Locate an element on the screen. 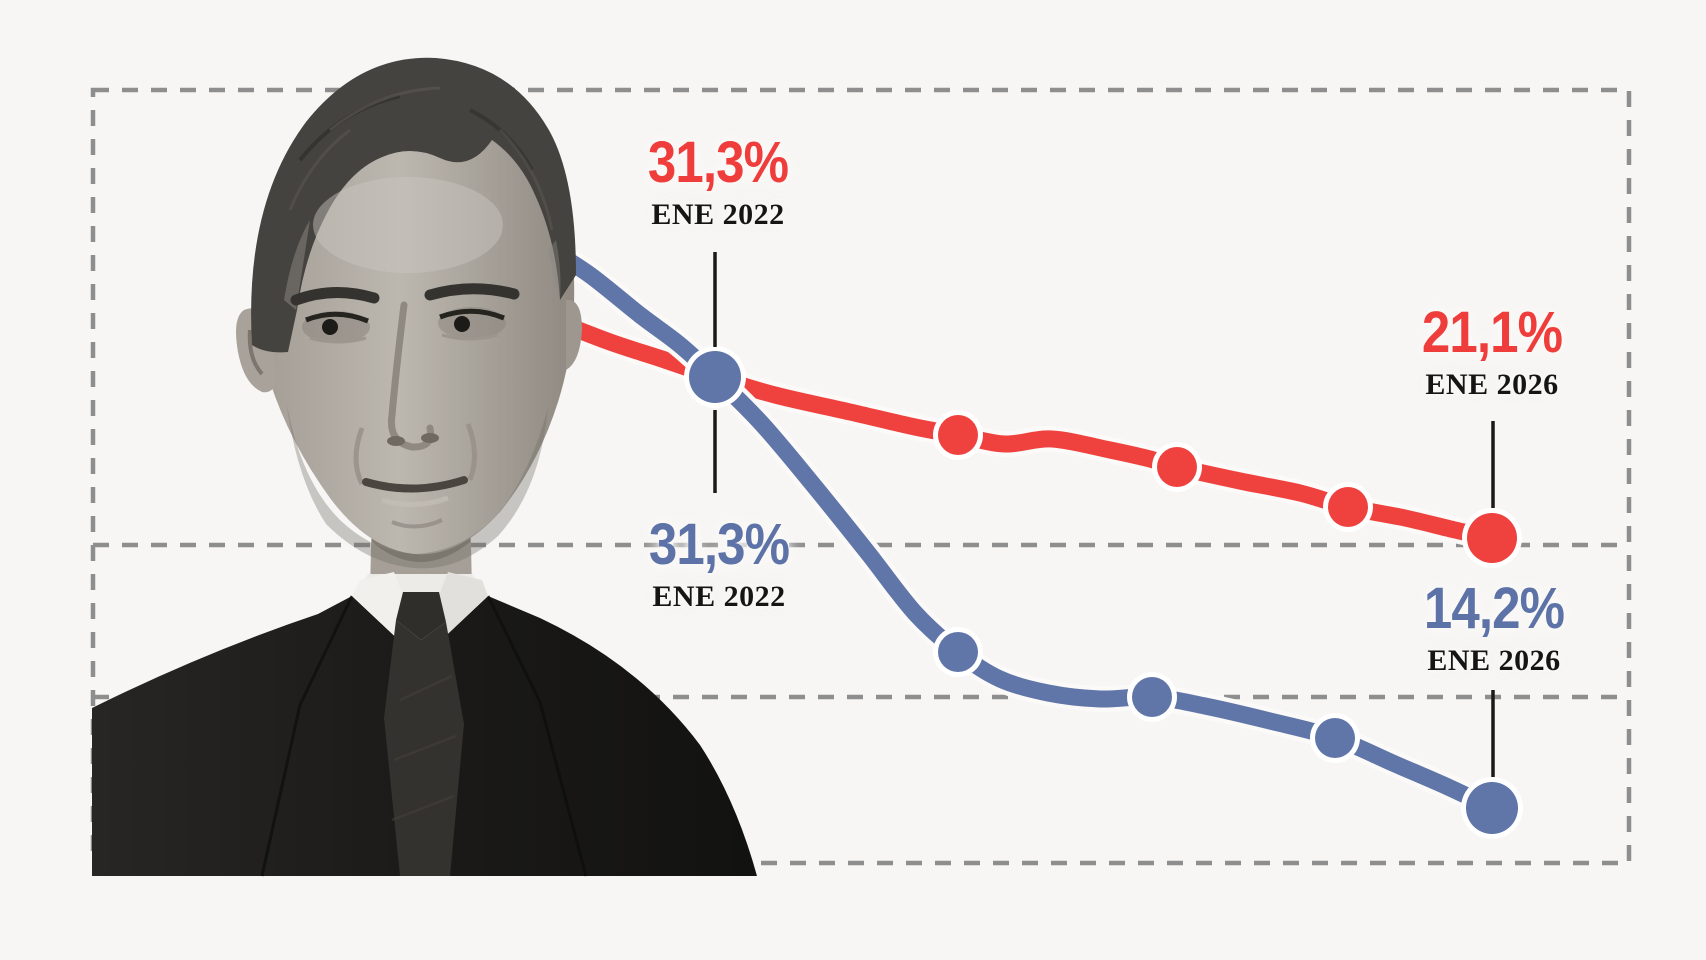 The width and height of the screenshot is (1706, 960). label-blue-ene2022: 31,3% ENE 2022 is located at coordinates (718, 563).